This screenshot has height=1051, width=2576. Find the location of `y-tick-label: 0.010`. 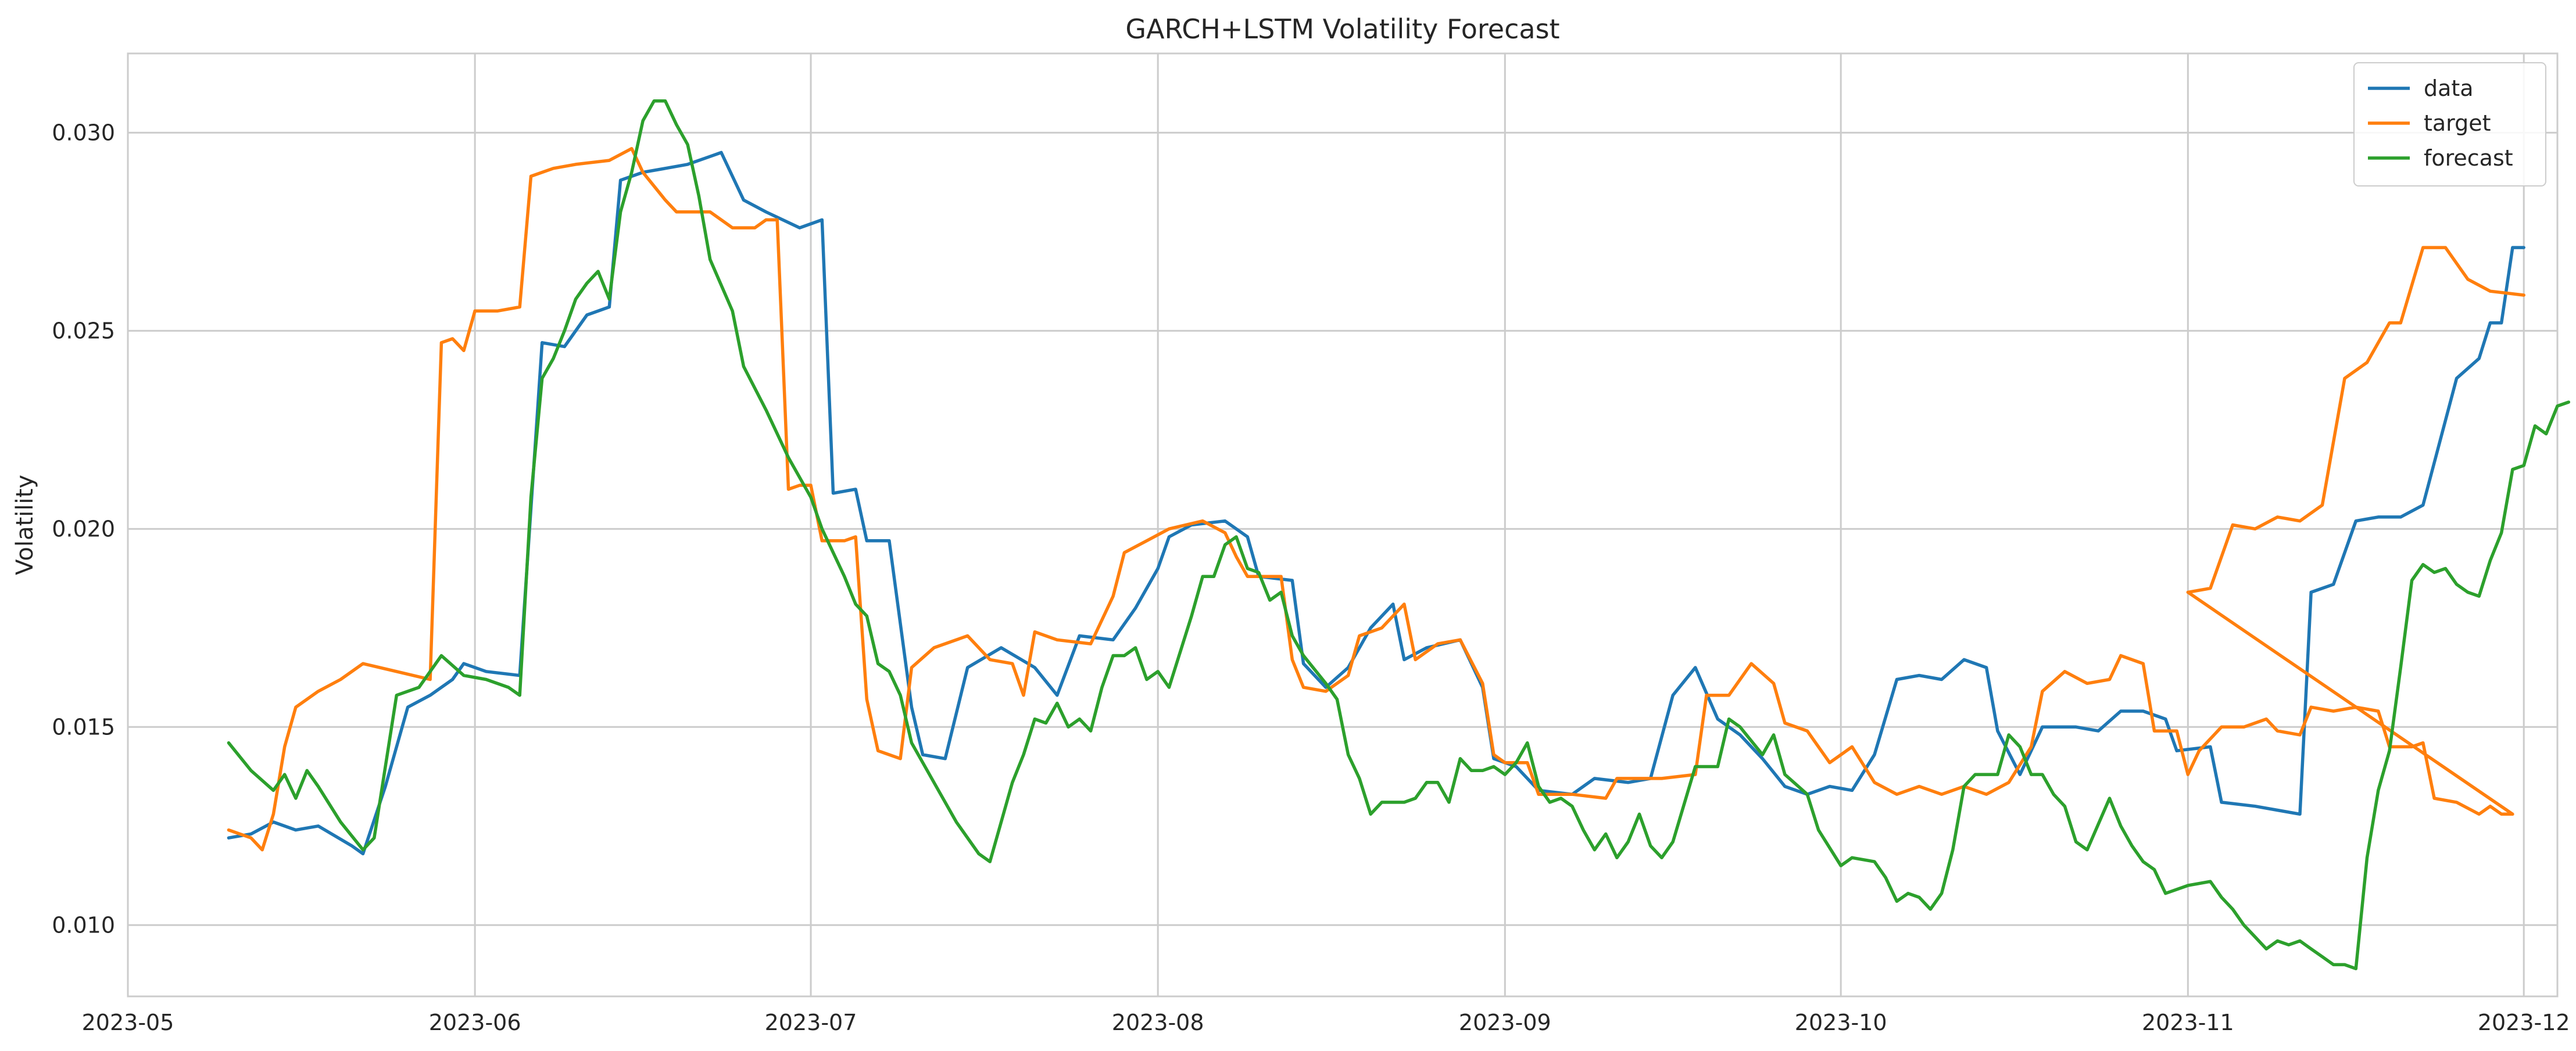

y-tick-label: 0.010 is located at coordinates (84, 925).